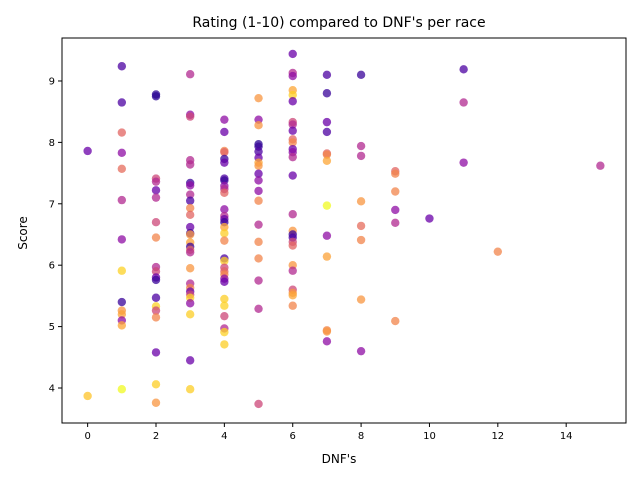  What do you see at coordinates (52, 204) in the screenshot?
I see `y-tick-label: 7` at bounding box center [52, 204].